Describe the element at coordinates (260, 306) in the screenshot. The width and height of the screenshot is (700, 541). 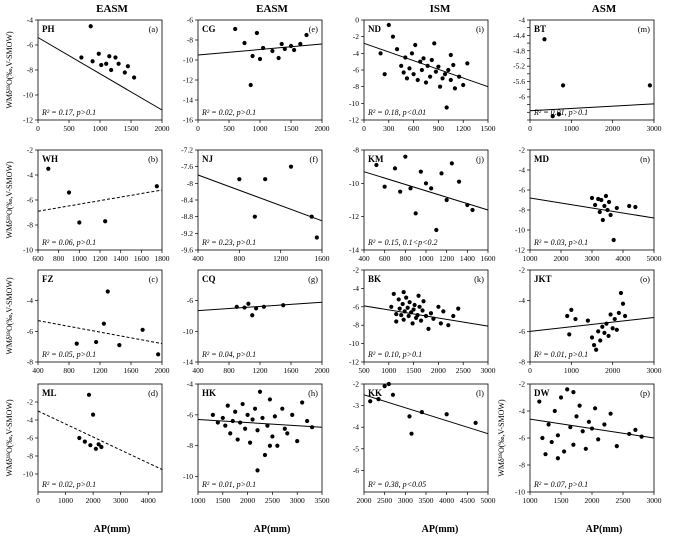
I see `fit-line-cq` at that location.